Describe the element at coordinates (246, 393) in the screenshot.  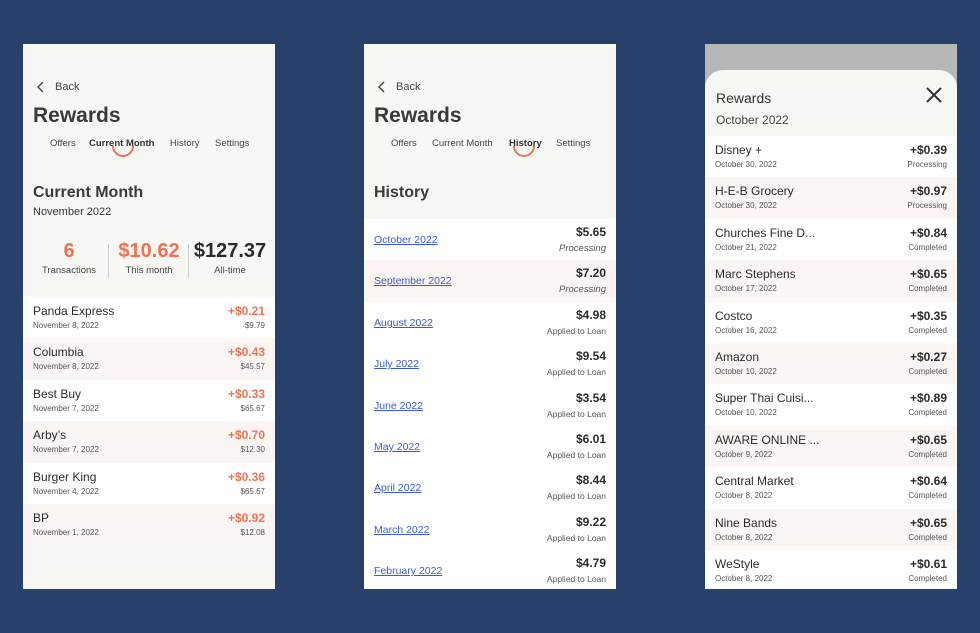
I see `reward-amount: +$0.33` at that location.